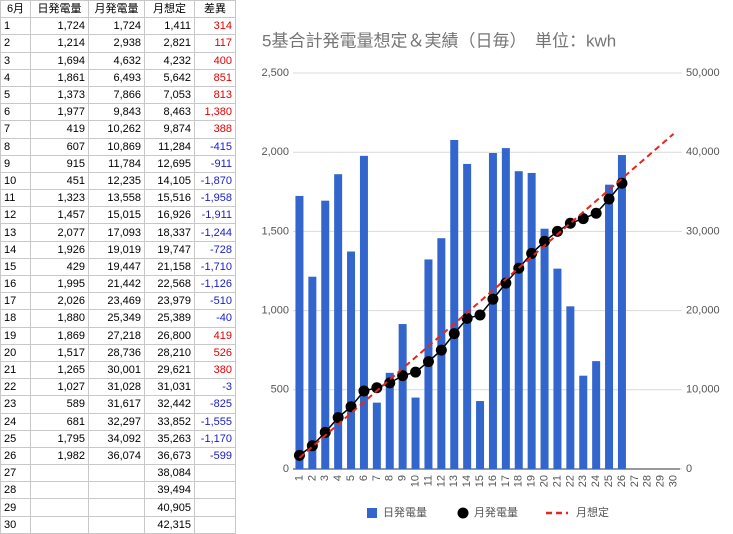  Describe the element at coordinates (215, 43) in the screenshot. I see `cell: 117` at that location.